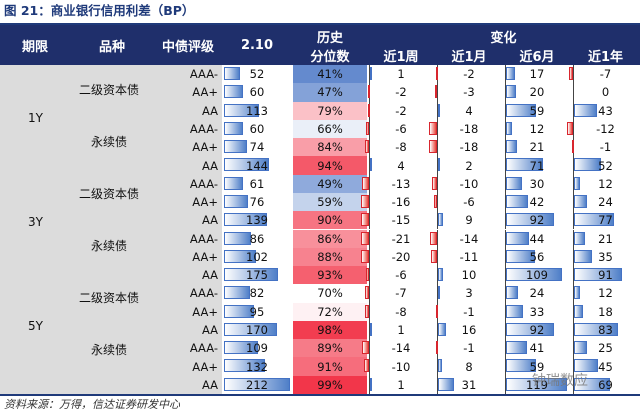 This screenshot has width=640, height=413. Describe the element at coordinates (605, 74) in the screenshot. I see `change-y1-cell: -7` at that location.